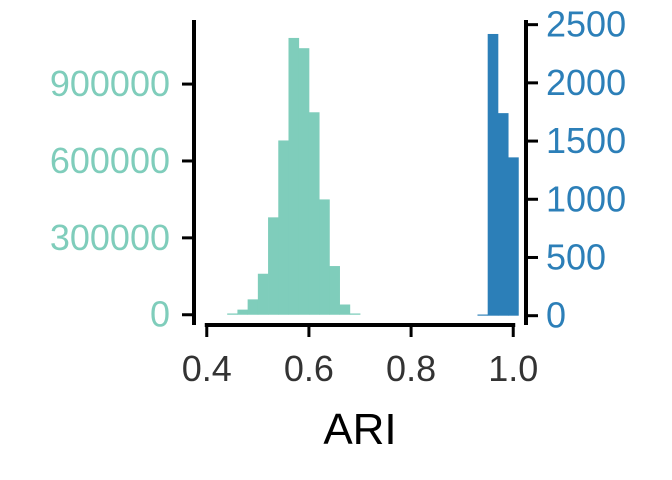  What do you see at coordinates (110, 83) in the screenshot?
I see `left-y-tick-label: 900000` at bounding box center [110, 83].